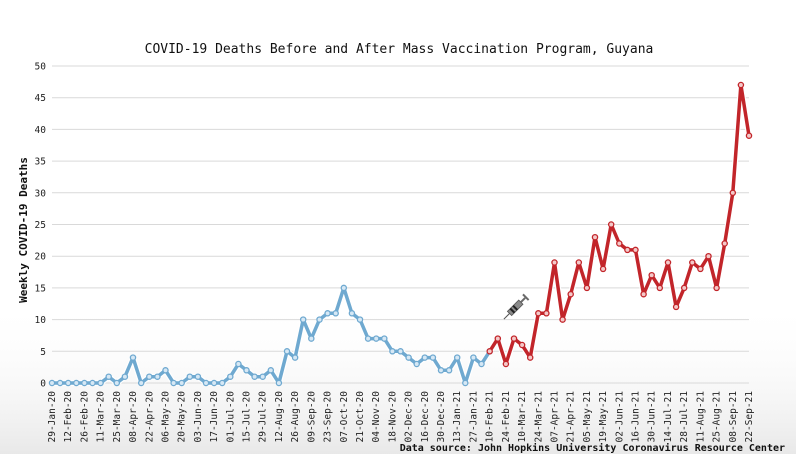  Describe the element at coordinates (43, 384) in the screenshot. I see `y-tick-label: 0` at that location.